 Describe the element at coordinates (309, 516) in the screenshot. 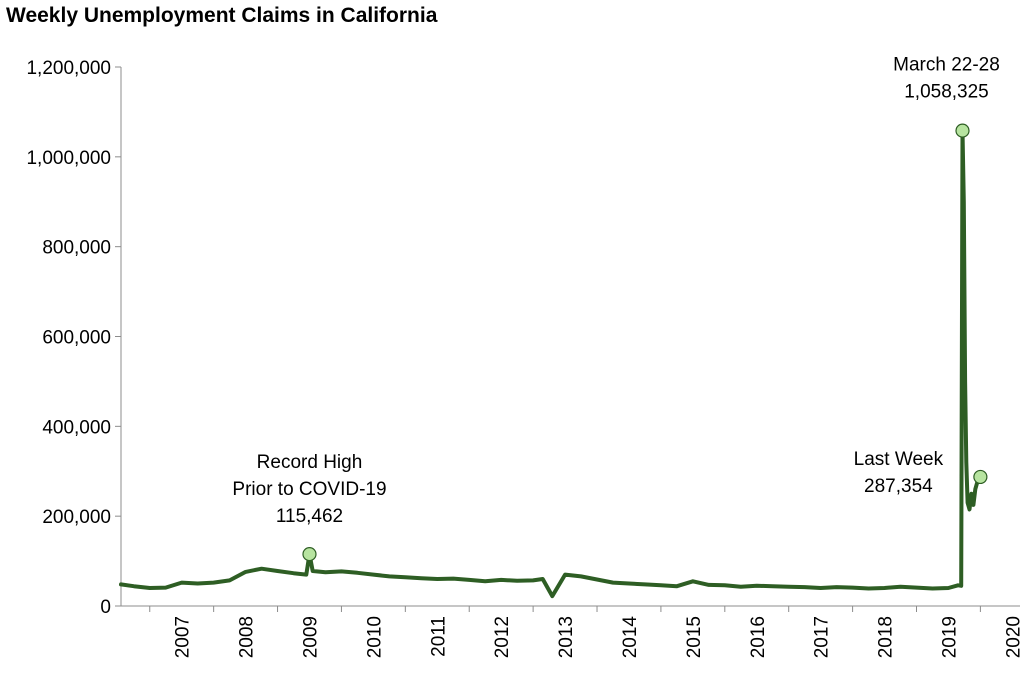

I see `annotation-label: 115,462` at that location.